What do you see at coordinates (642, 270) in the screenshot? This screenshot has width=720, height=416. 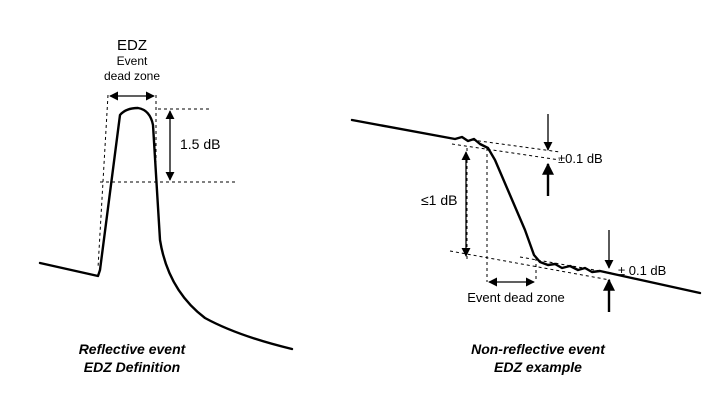 I see `lower-tolerance-label: ± 0.1 dB` at bounding box center [642, 270].